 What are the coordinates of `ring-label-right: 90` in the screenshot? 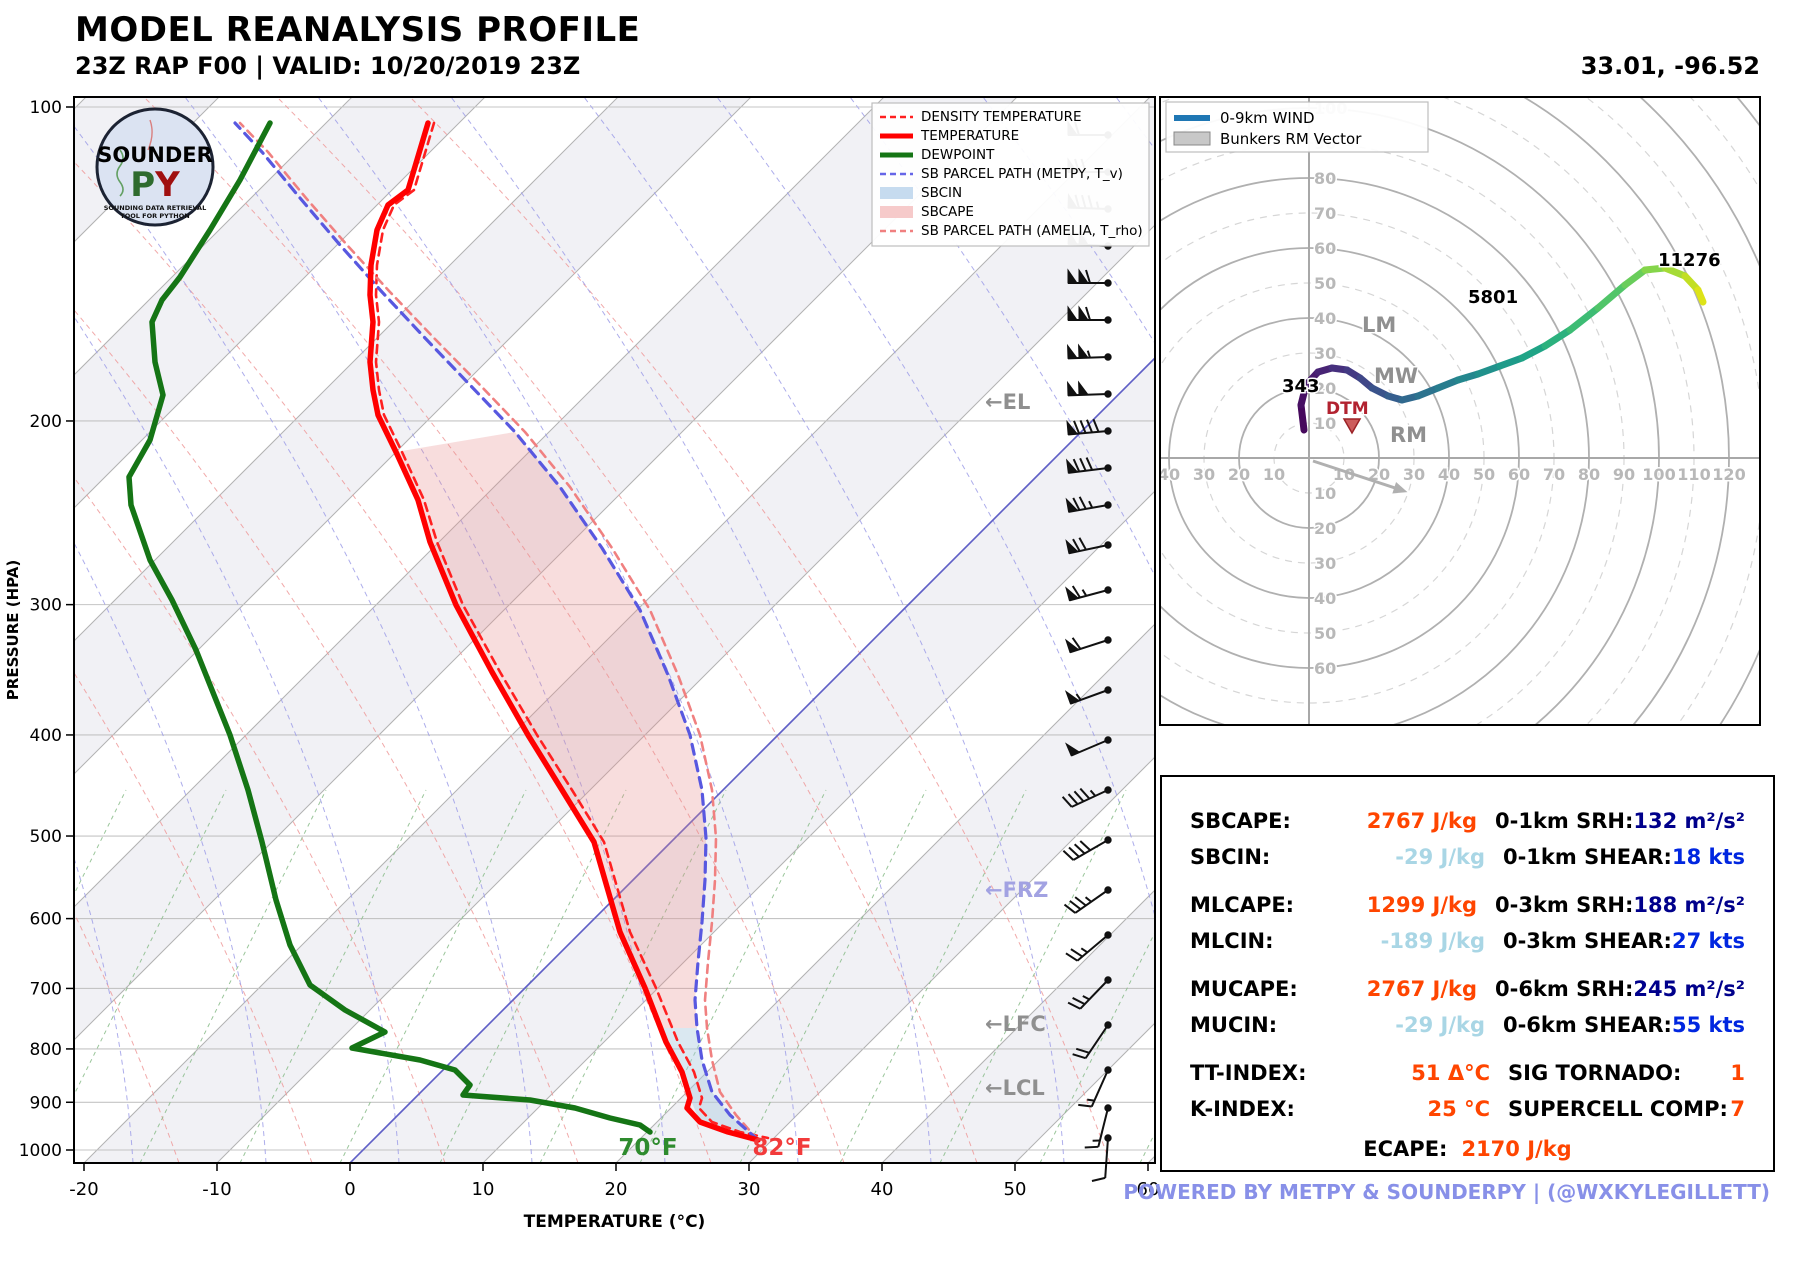 It's located at (1624, 474).